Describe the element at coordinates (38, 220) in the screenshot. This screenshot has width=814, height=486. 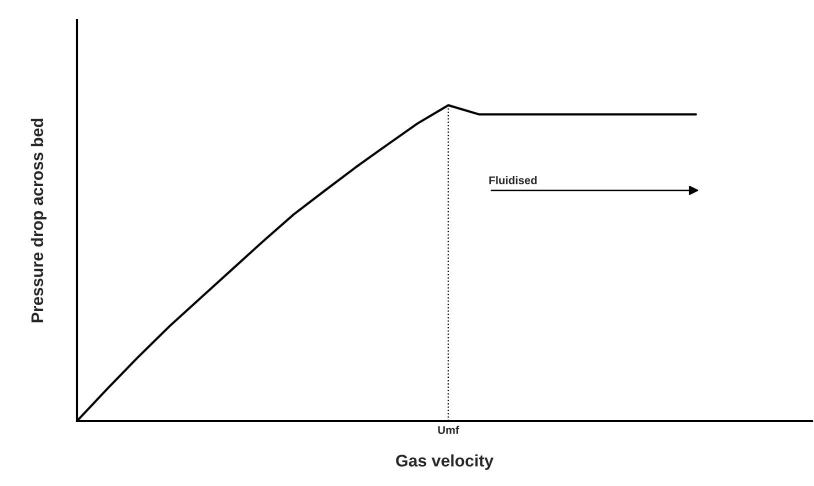
I see `y-axis-title: Pressure drop across bed` at that location.